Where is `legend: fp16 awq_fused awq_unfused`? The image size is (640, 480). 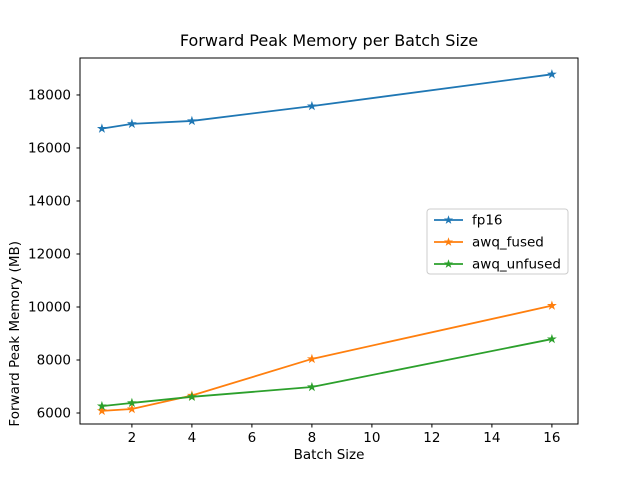
legend: fp16 awq_fused awq_unfused is located at coordinates (497, 241).